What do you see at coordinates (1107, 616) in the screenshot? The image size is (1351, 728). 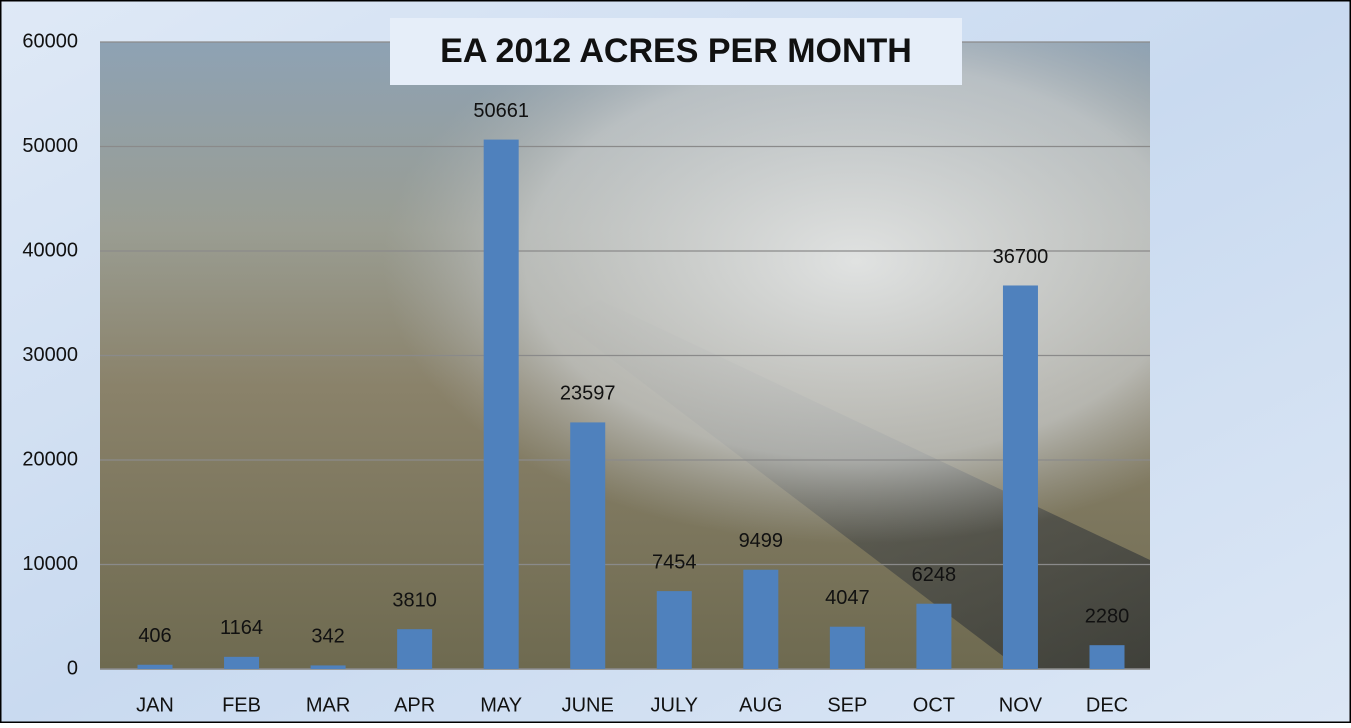 I see `data-label: 2280` at bounding box center [1107, 616].